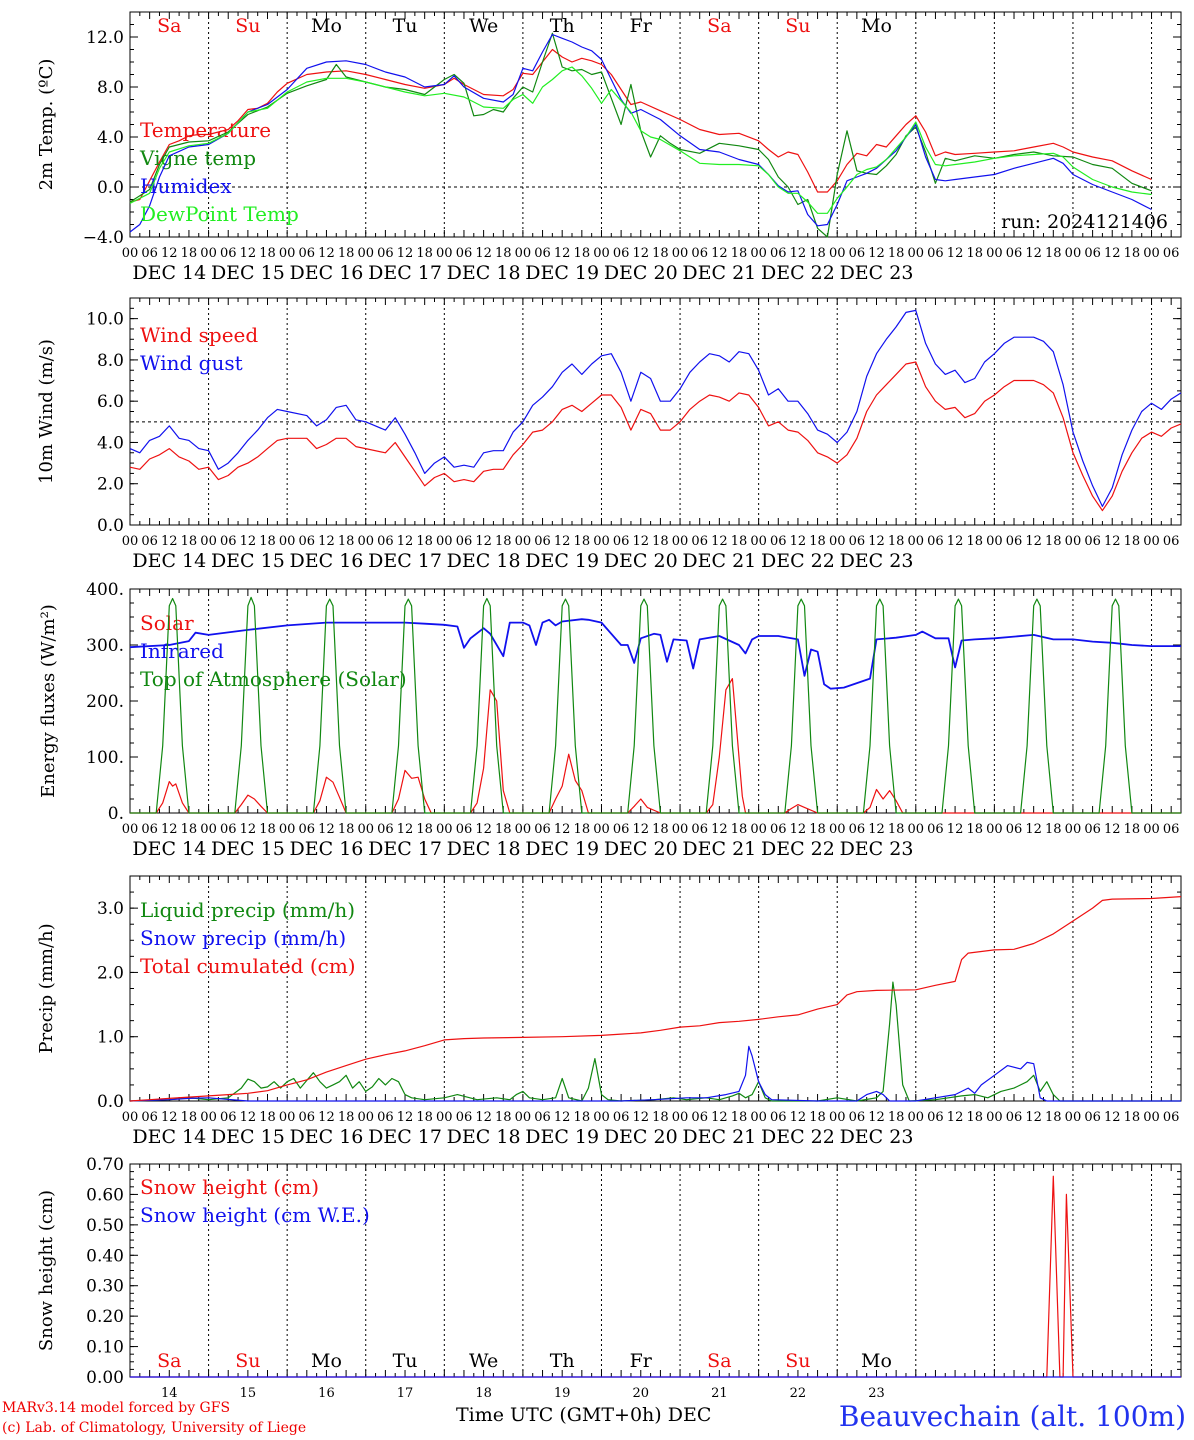  What do you see at coordinates (562, 26) in the screenshot?
I see `weekday-label: Th` at bounding box center [562, 26].